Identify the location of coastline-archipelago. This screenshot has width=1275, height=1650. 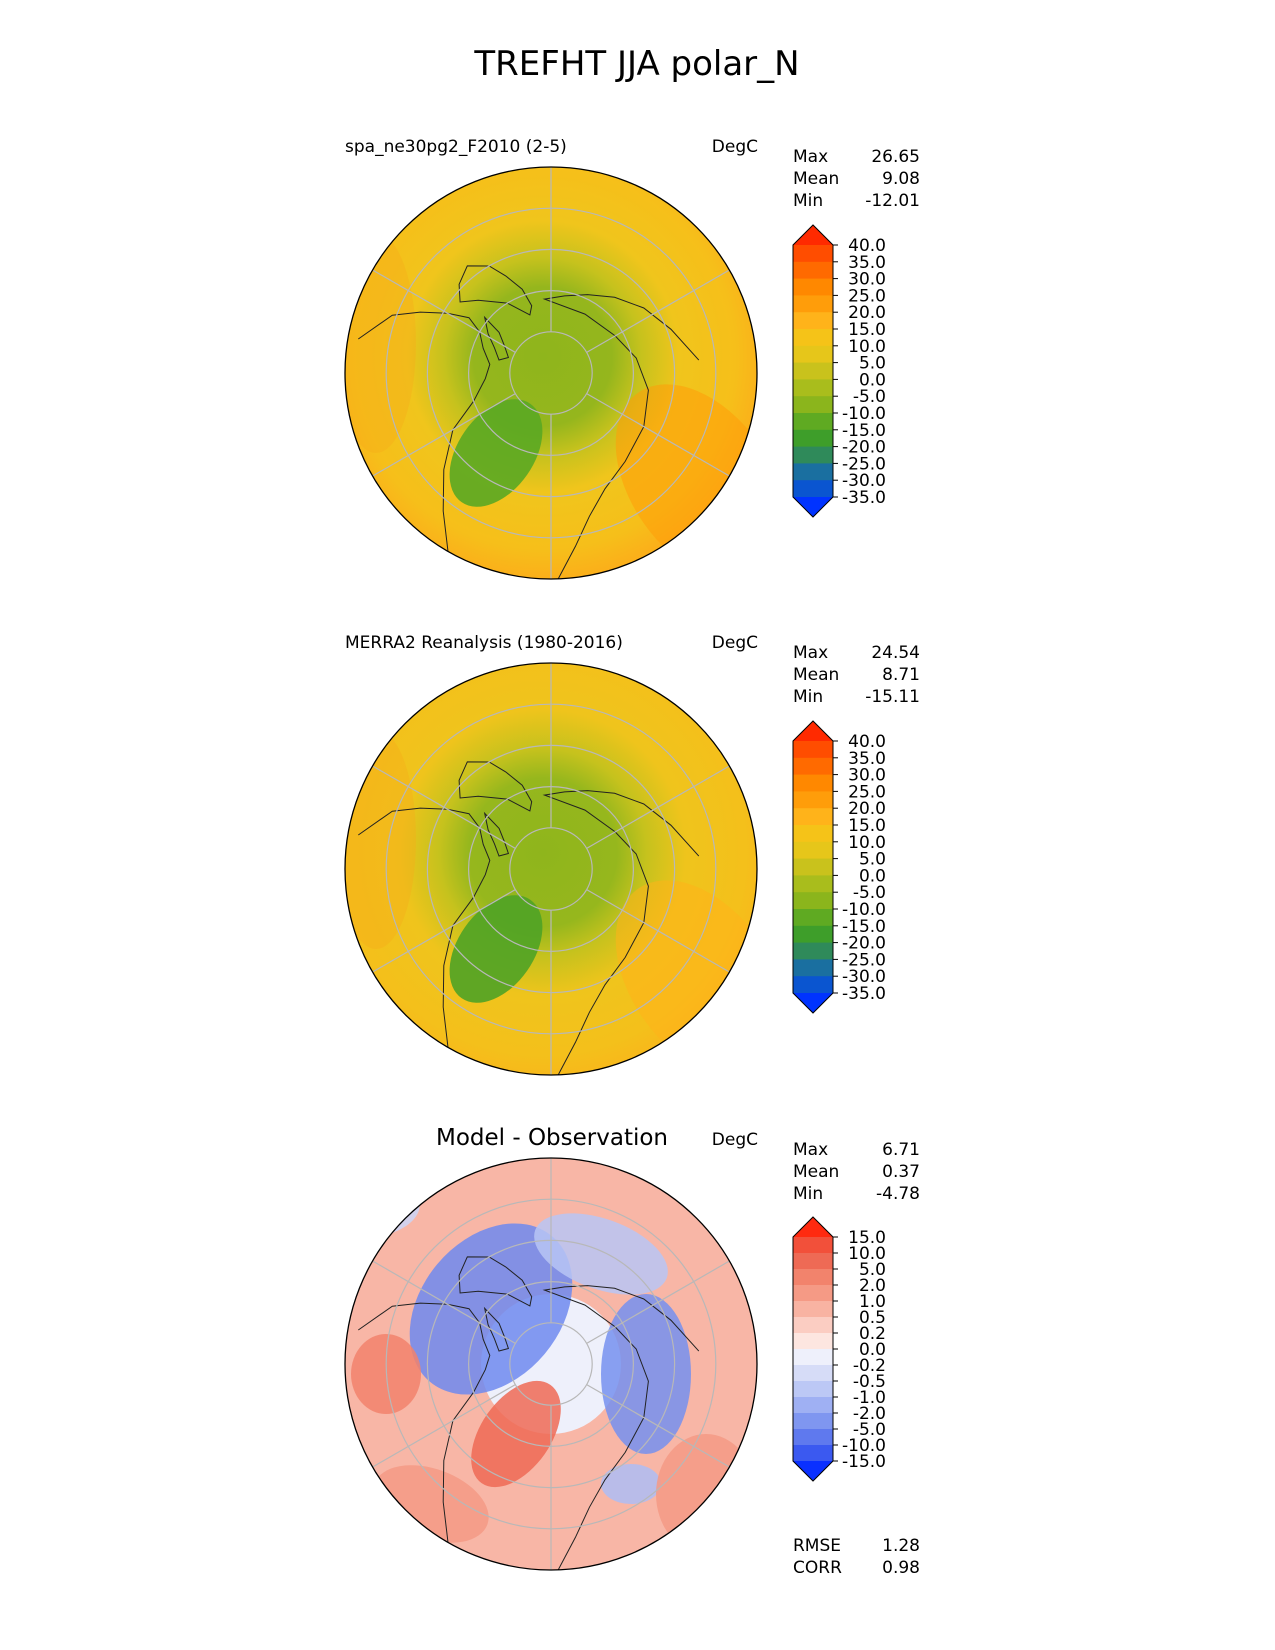
(496, 338).